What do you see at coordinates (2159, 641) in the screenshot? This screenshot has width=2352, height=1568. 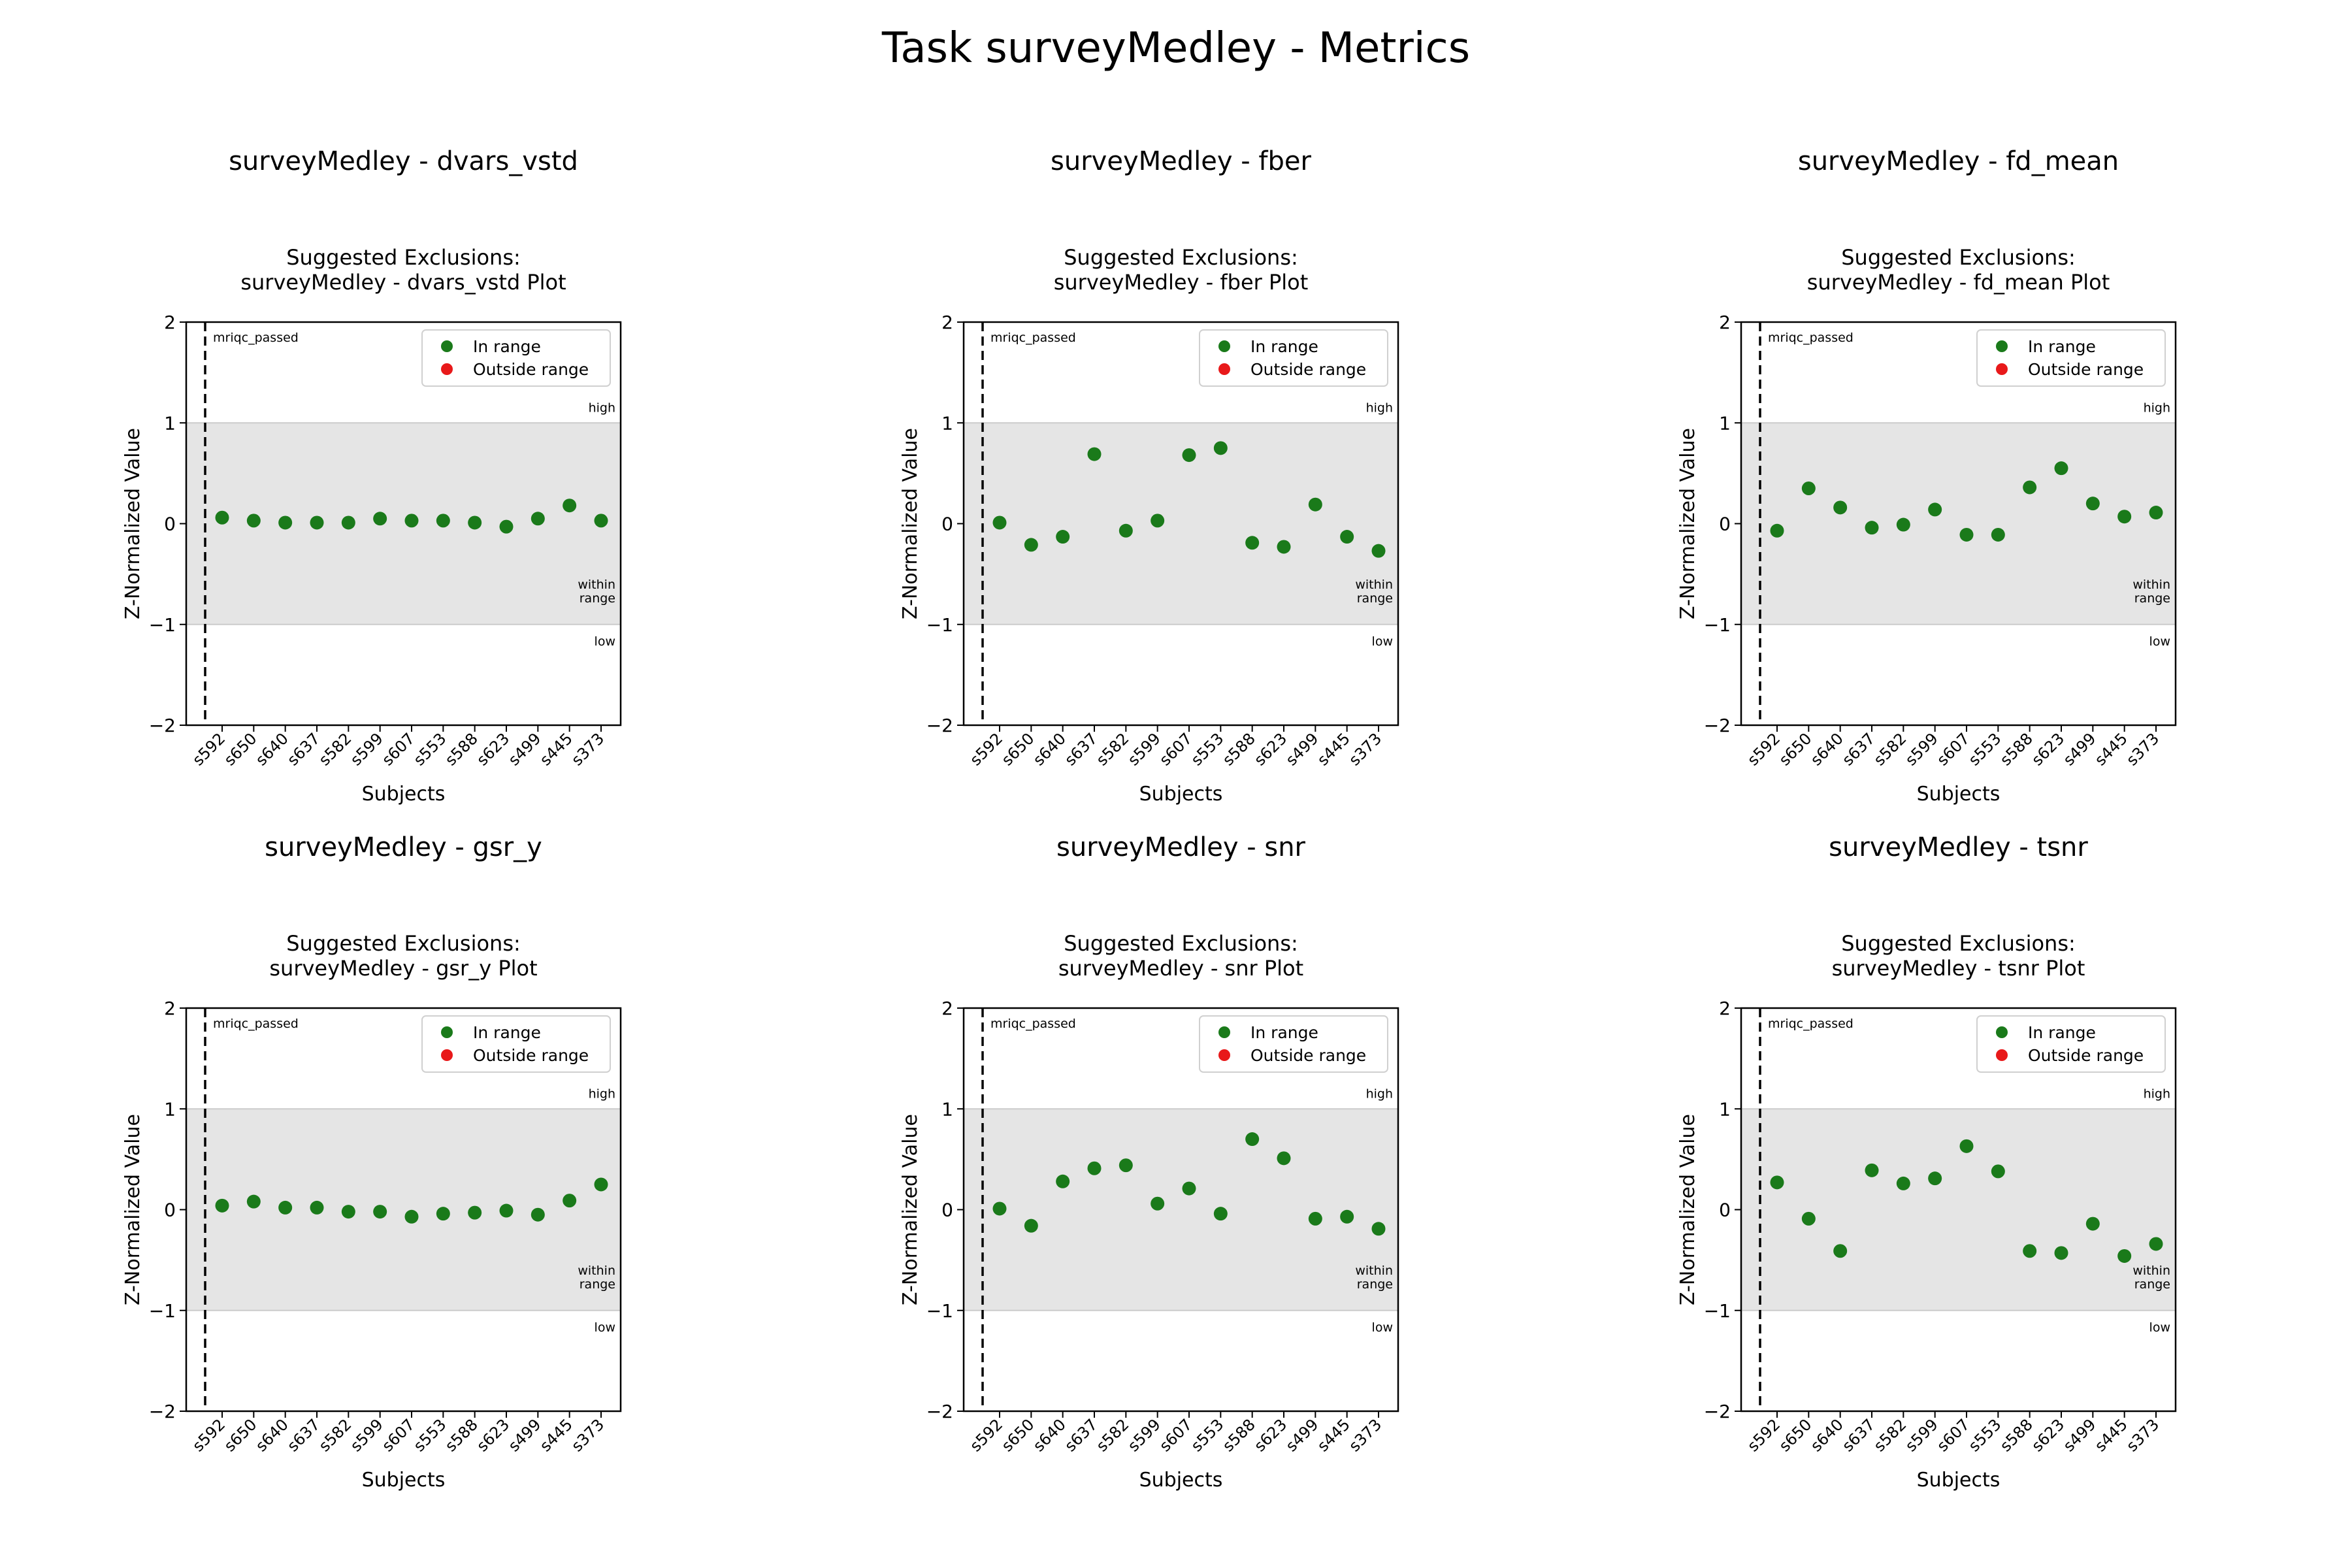 I see `low-label: low` at bounding box center [2159, 641].